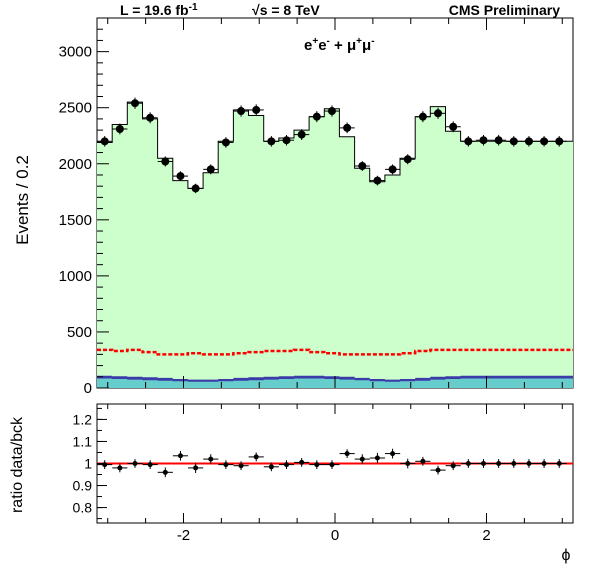  I want to click on y-tick-label: 2000, so click(75, 164).